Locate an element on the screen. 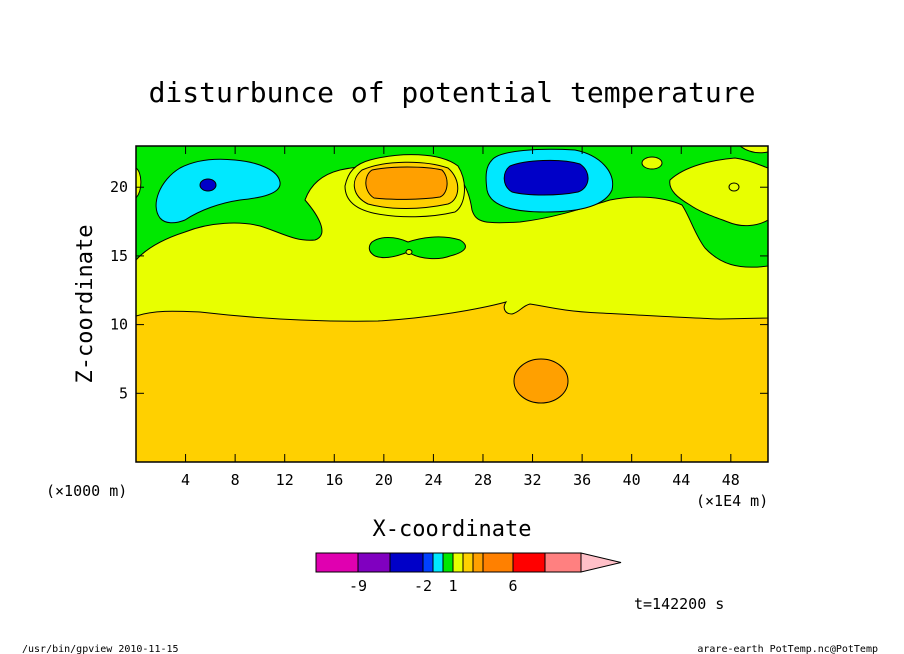 The image size is (904, 654). footer-left: /usr/bin/gpview 2010-11-15 is located at coordinates (100, 649).